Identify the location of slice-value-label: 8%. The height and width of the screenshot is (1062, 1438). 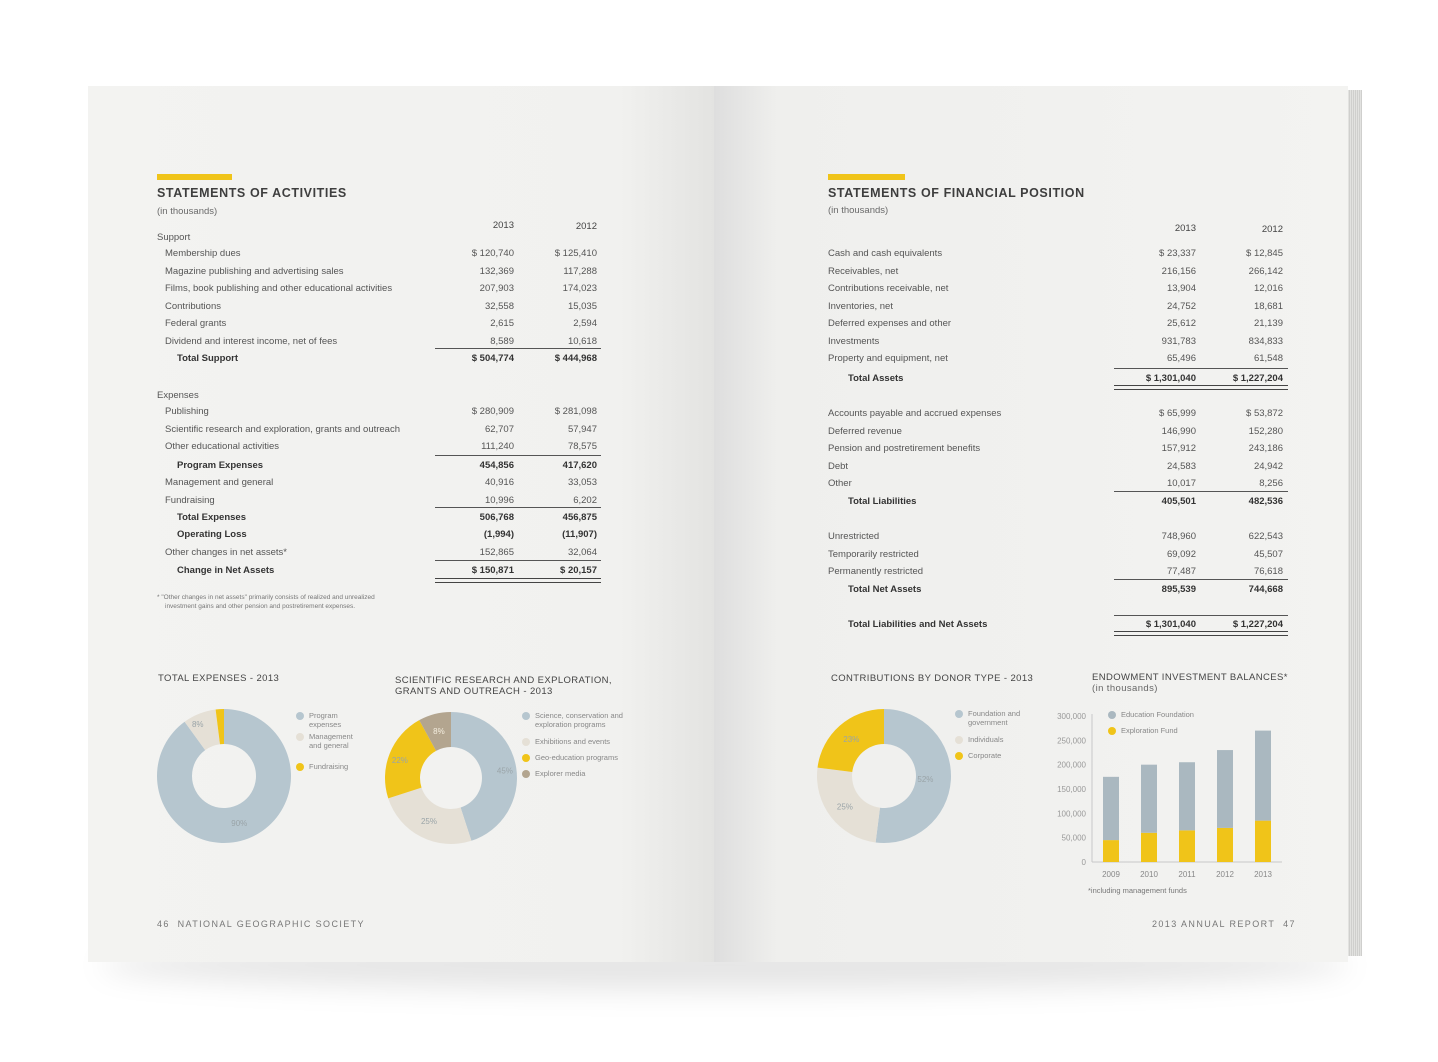
(439, 731).